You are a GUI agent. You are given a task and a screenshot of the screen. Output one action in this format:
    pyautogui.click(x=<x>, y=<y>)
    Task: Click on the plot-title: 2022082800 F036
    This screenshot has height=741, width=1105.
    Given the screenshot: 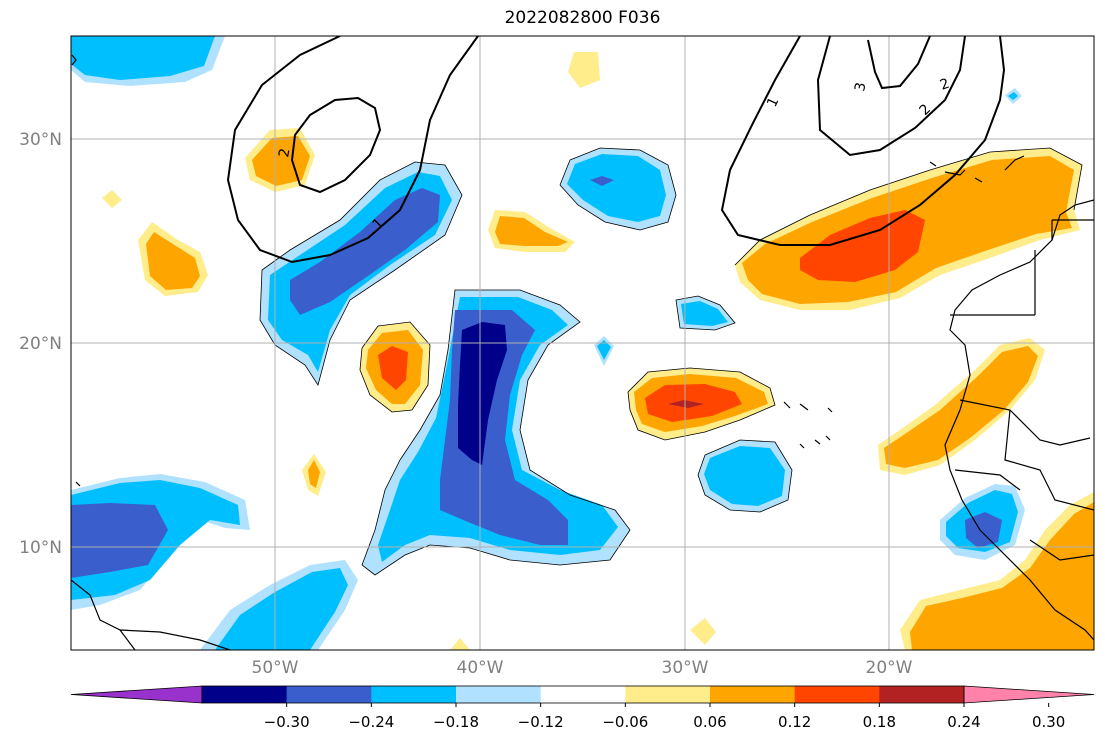 What is the action you would take?
    pyautogui.click(x=582, y=18)
    